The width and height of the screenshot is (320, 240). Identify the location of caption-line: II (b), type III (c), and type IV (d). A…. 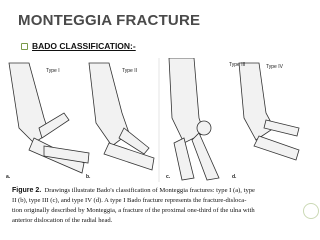
(129, 200).